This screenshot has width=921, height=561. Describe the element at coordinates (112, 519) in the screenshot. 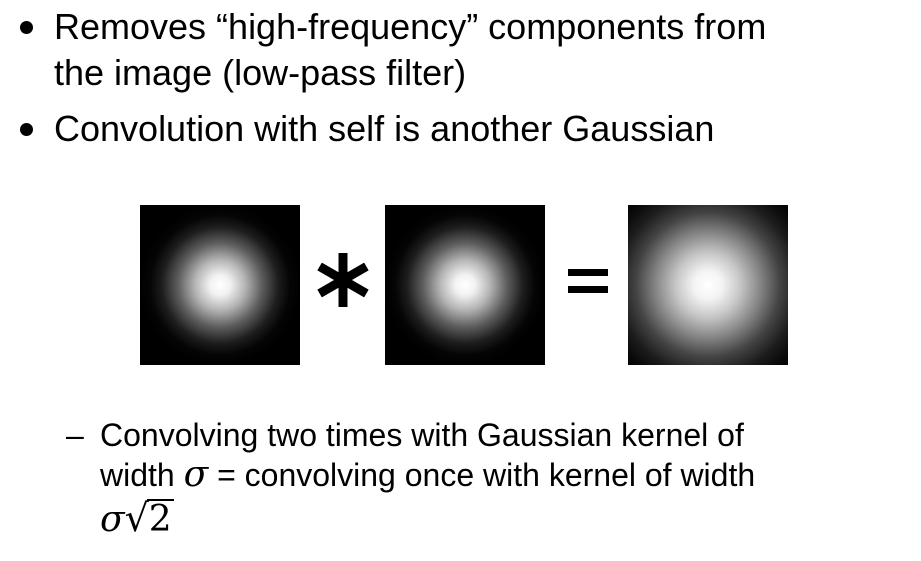

I see `result-sigma-symbol: σ` at that location.